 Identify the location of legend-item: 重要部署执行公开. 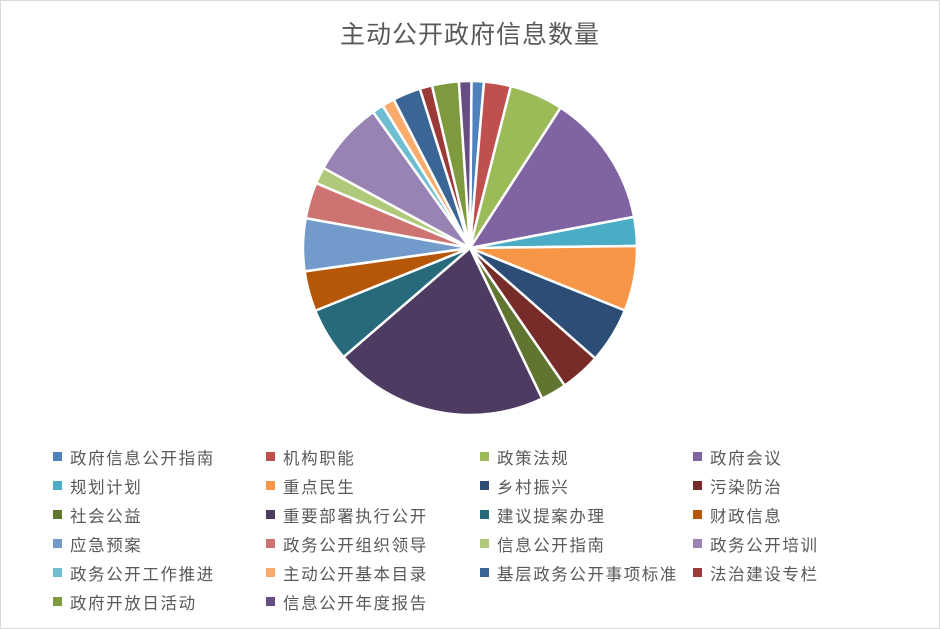
(373, 514).